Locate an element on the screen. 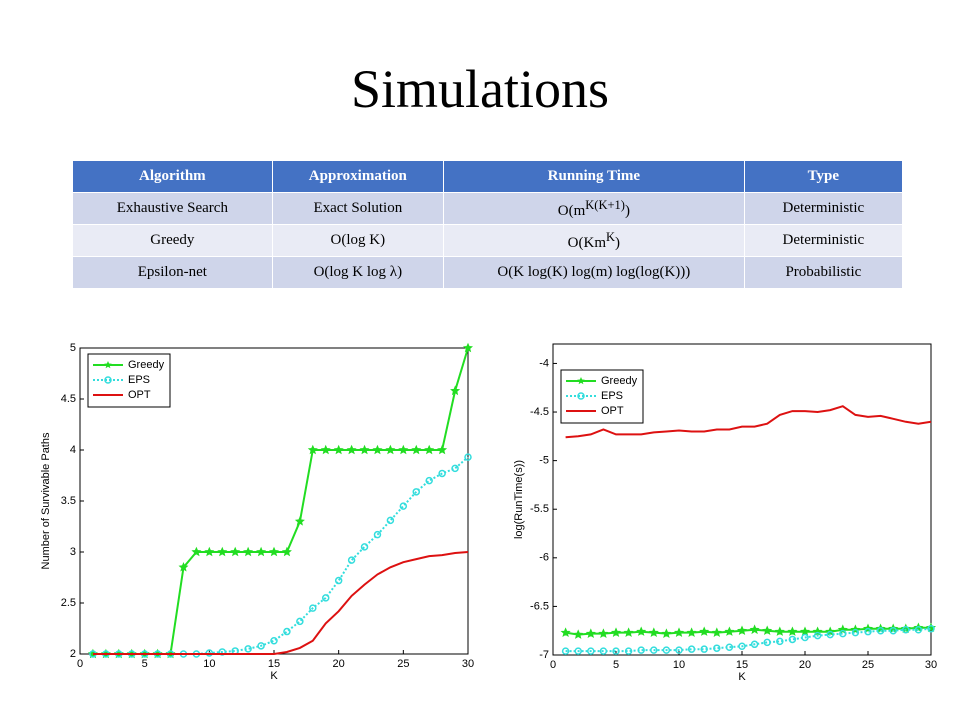  y-tick-label: 4.5 is located at coordinates (68, 399).